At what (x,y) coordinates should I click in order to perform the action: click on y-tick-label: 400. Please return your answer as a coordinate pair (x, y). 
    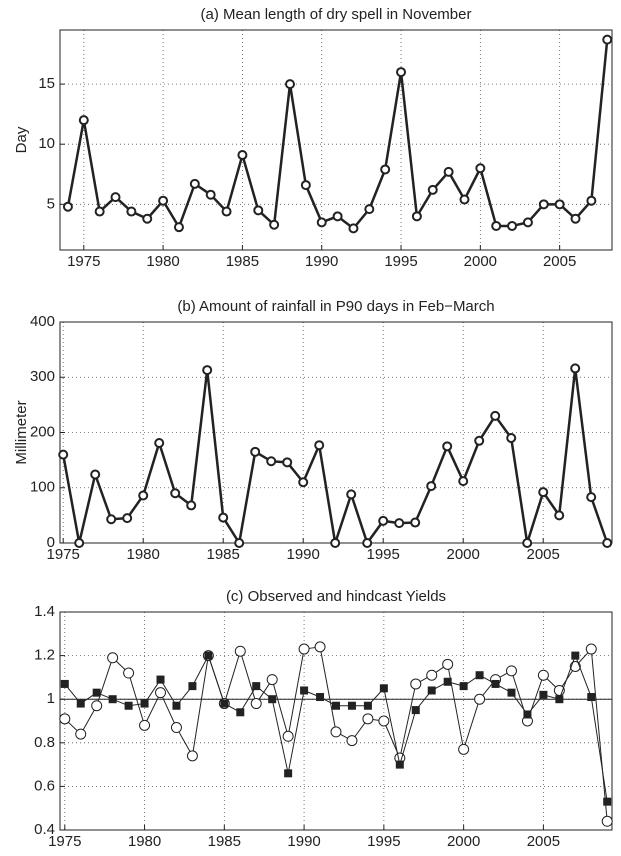
    Looking at the image, I should click on (42, 321).